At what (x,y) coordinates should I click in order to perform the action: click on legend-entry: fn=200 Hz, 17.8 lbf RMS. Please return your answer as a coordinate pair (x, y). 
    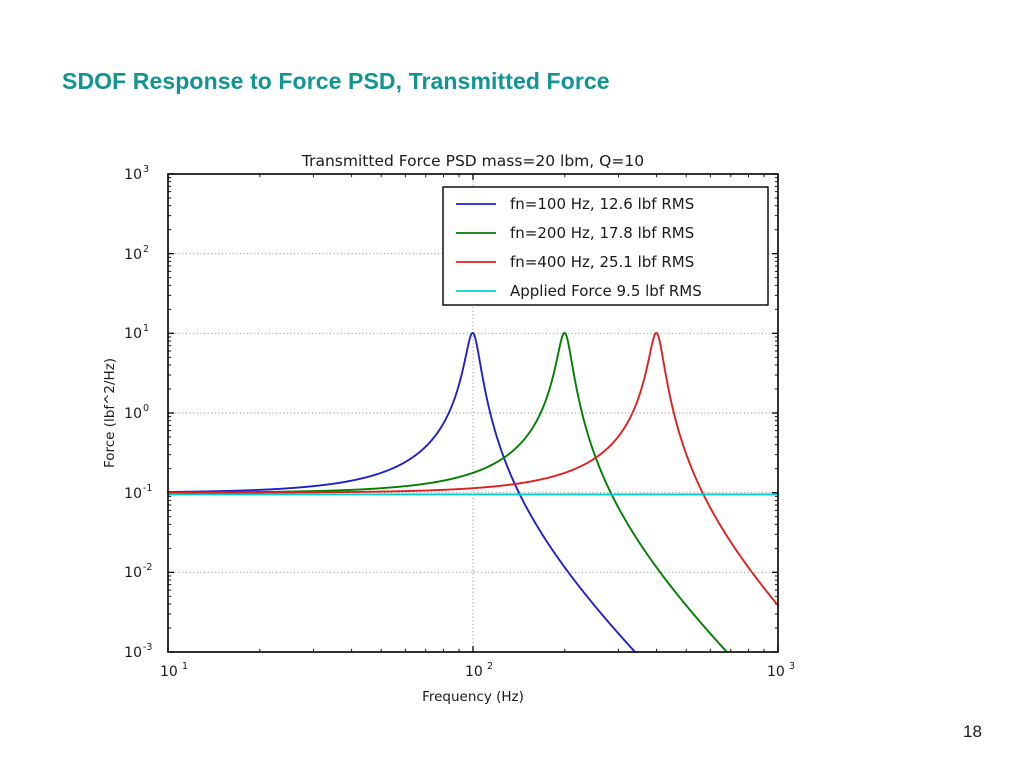
    Looking at the image, I should click on (575, 233).